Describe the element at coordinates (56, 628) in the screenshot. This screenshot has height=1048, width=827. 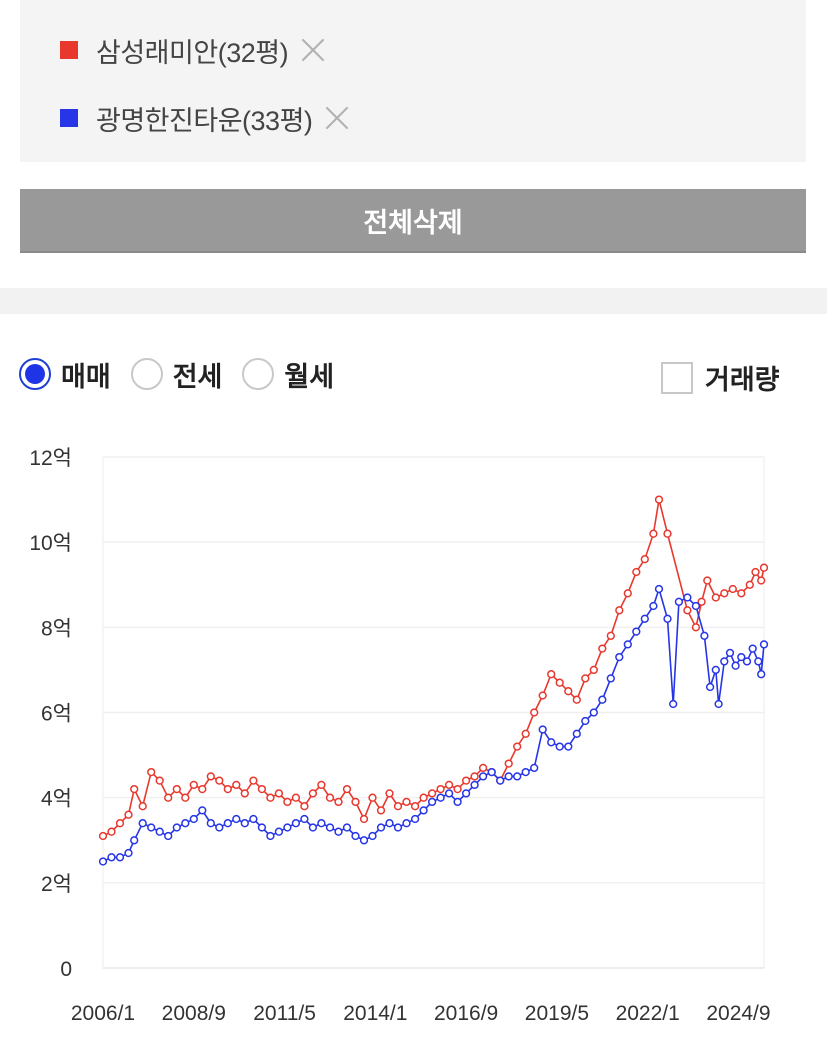
I see `y-tick-label: 8억` at that location.